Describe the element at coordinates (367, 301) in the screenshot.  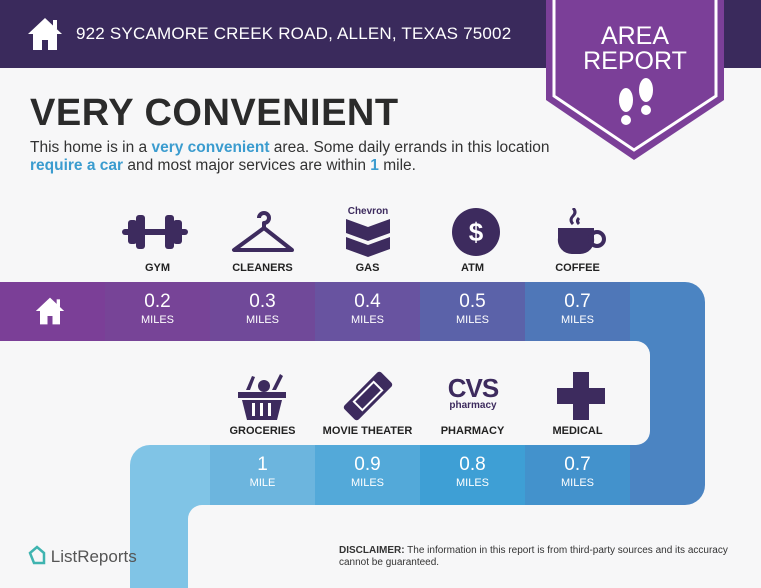
I see `distance-value: 0.4` at that location.